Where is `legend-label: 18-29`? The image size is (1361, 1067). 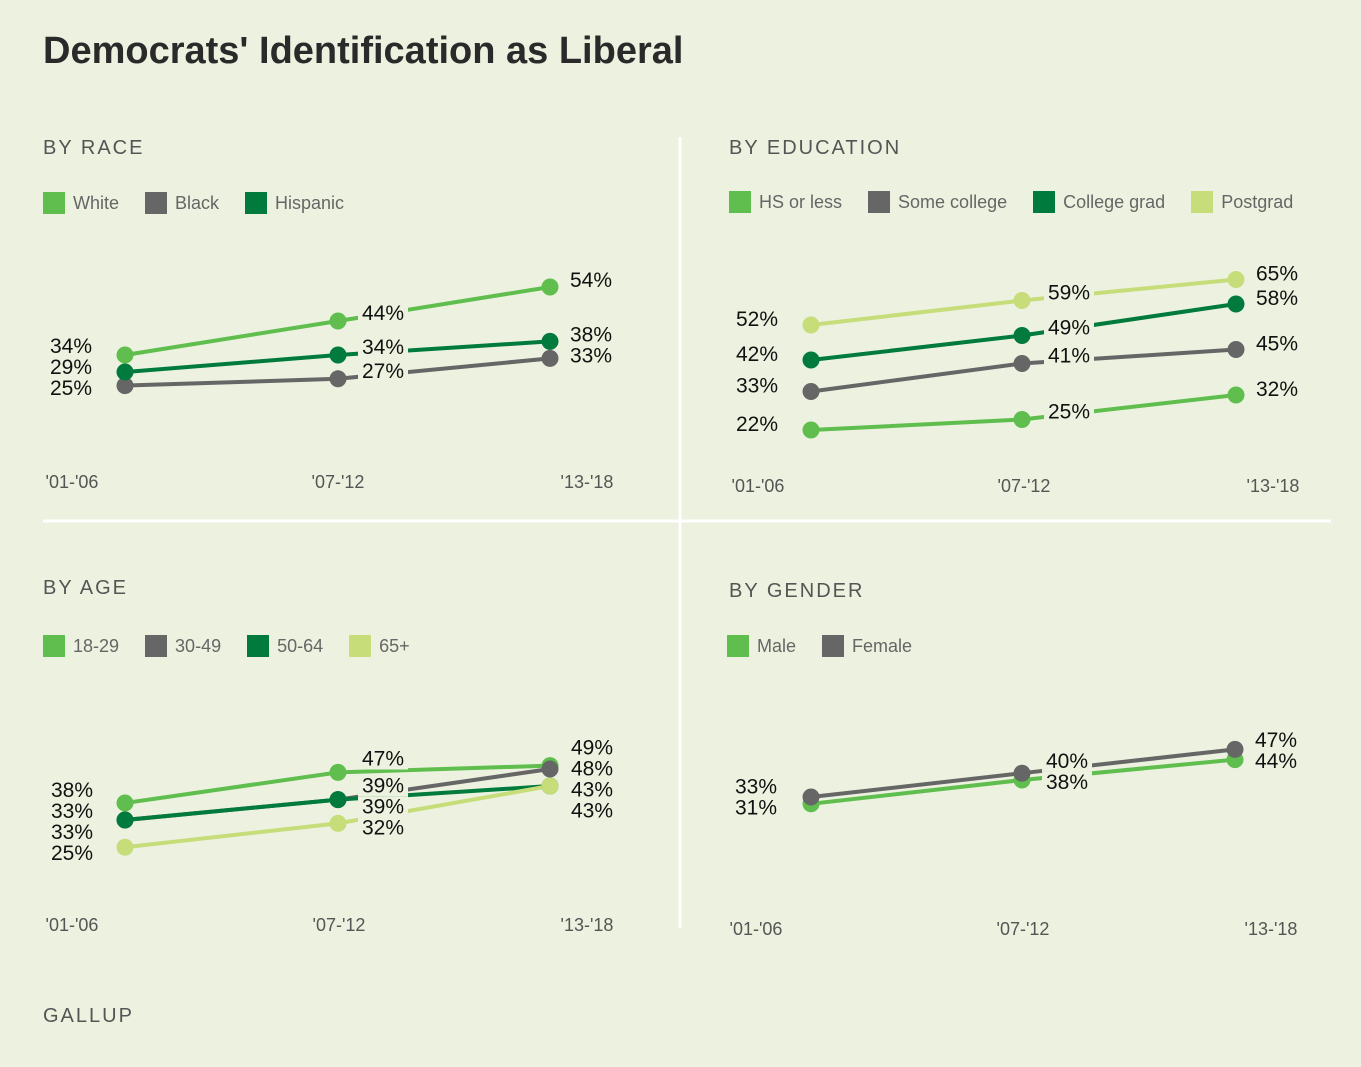
legend-label: 18-29 is located at coordinates (96, 645).